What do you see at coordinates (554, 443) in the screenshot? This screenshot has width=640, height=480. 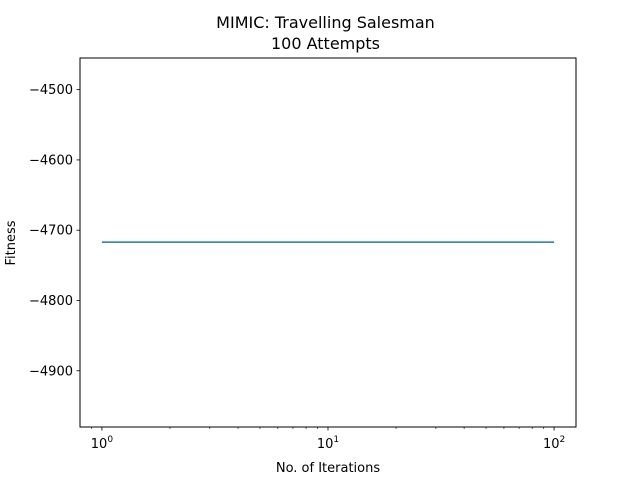 I see `x-tick-label: 10²` at bounding box center [554, 443].